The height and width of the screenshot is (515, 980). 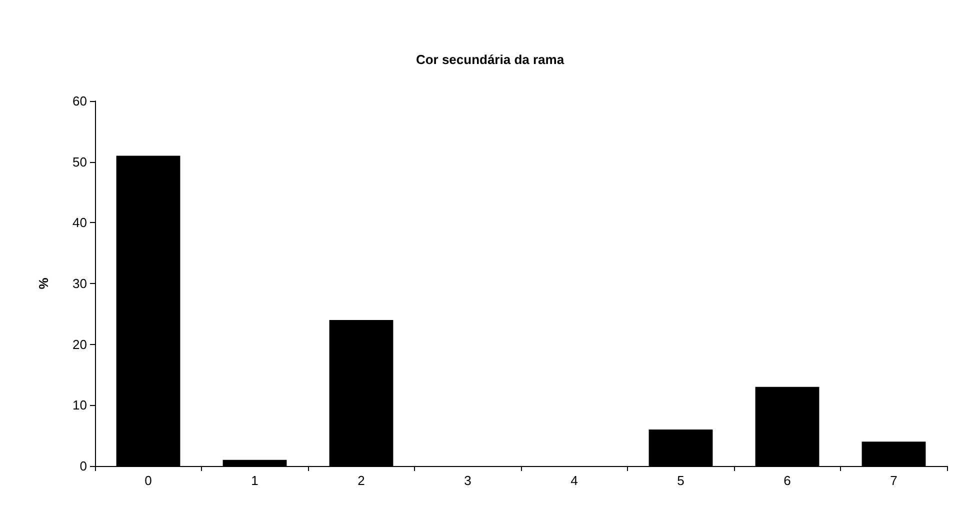 What do you see at coordinates (787, 480) in the screenshot?
I see `x-tick-label: 6` at bounding box center [787, 480].